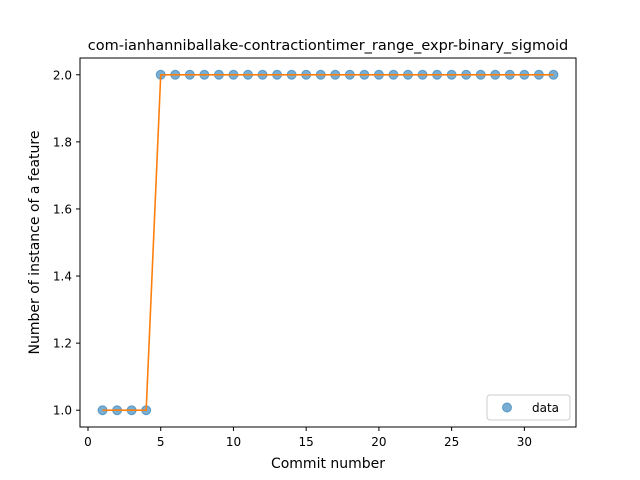  Describe the element at coordinates (88, 442) in the screenshot. I see `x-tick-label: 0` at that location.